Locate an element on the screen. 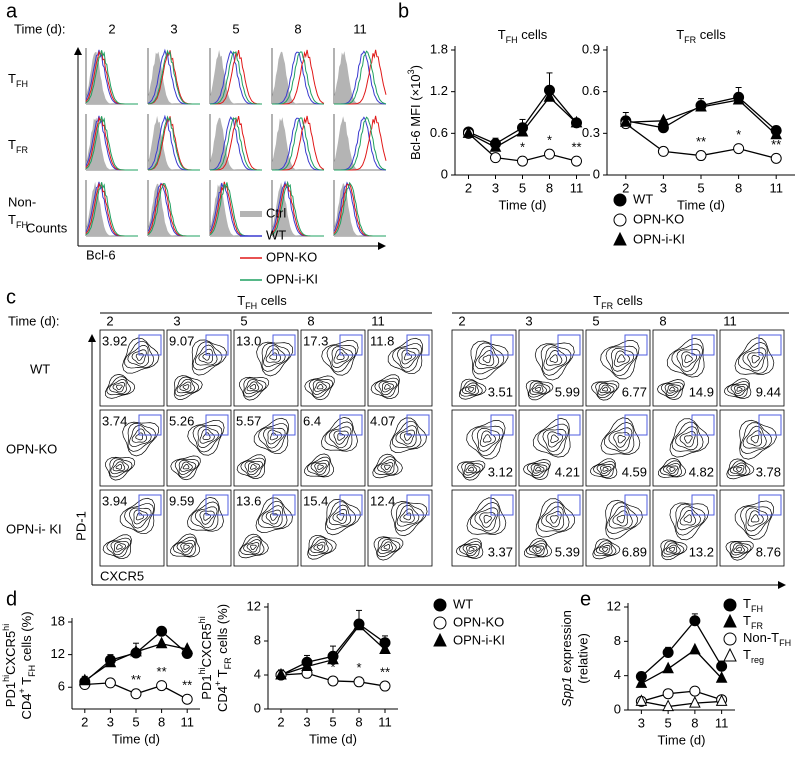 Image resolution: width=800 pixels, height=760 pixels. legend-label: TFR is located at coordinates (753, 622).